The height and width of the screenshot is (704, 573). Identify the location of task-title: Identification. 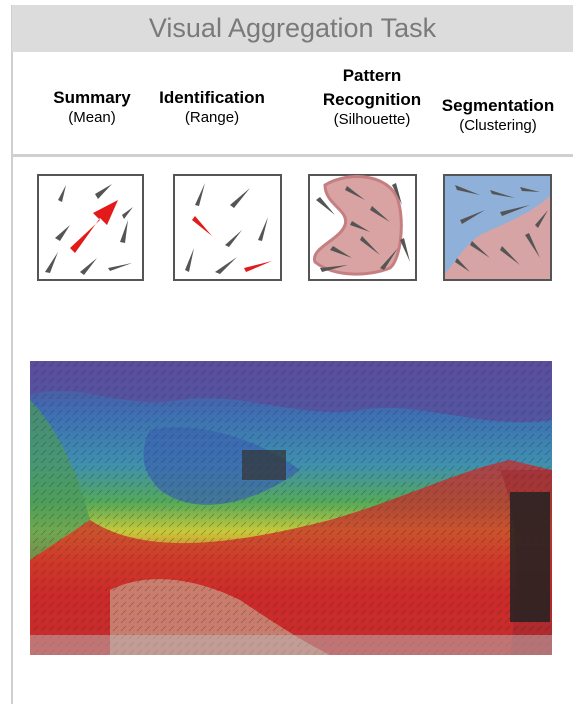
(212, 97).